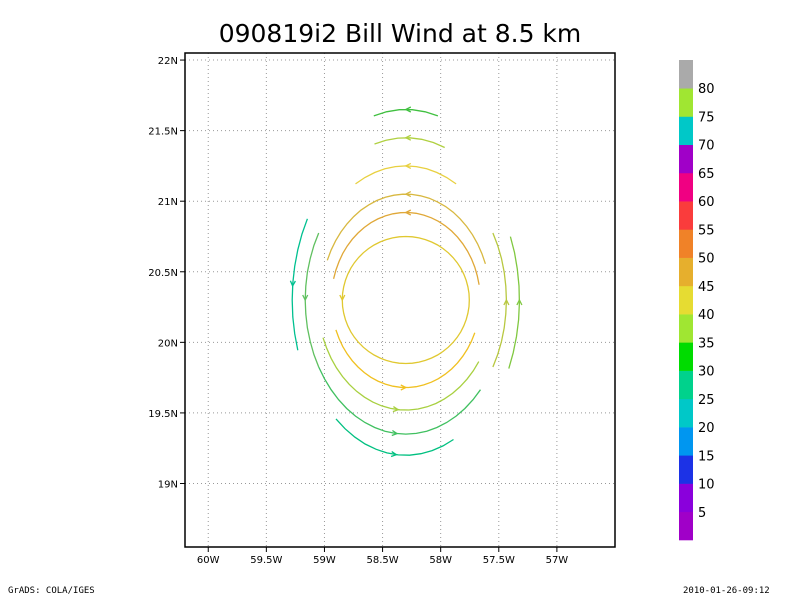  What do you see at coordinates (706, 372) in the screenshot?
I see `colorbar-label: 30` at bounding box center [706, 372].